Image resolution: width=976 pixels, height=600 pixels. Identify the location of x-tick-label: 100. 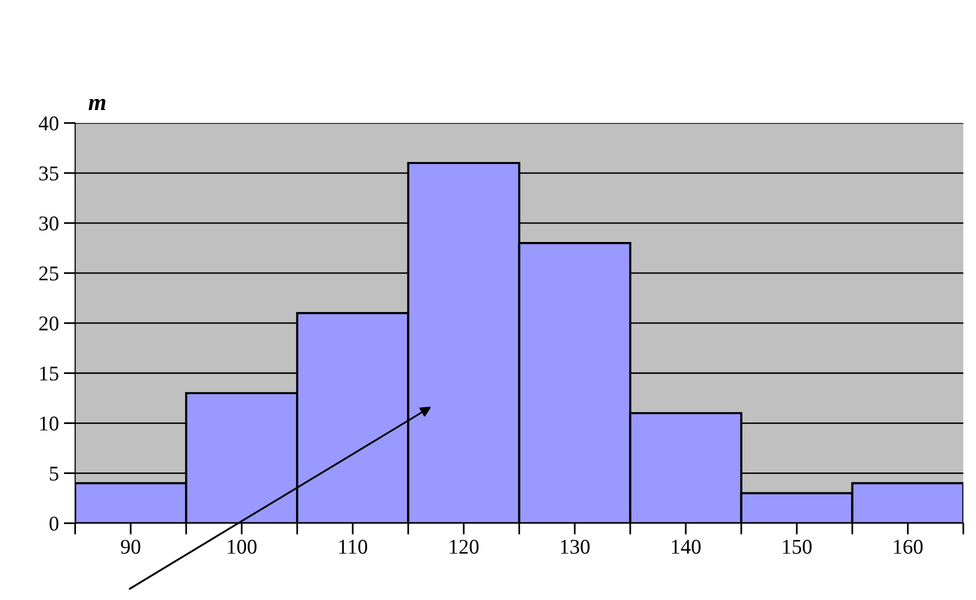
(242, 547).